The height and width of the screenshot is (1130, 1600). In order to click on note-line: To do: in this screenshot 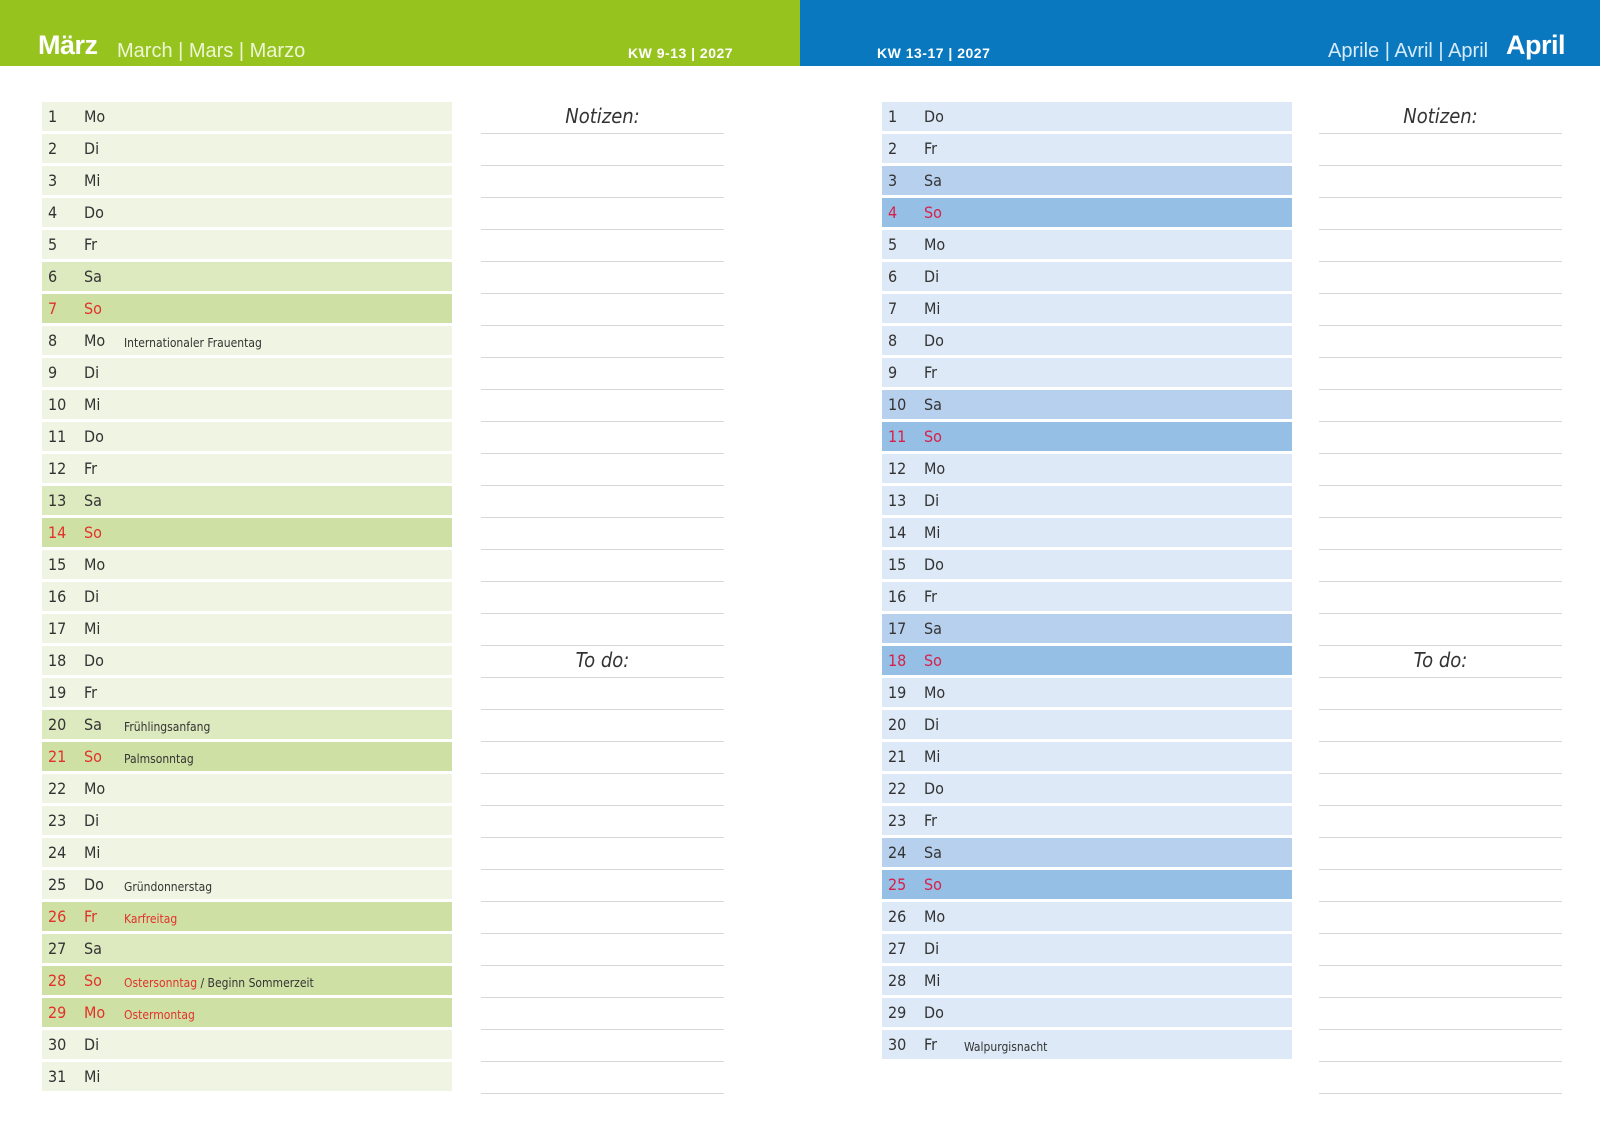, I will do `click(1440, 662)`.